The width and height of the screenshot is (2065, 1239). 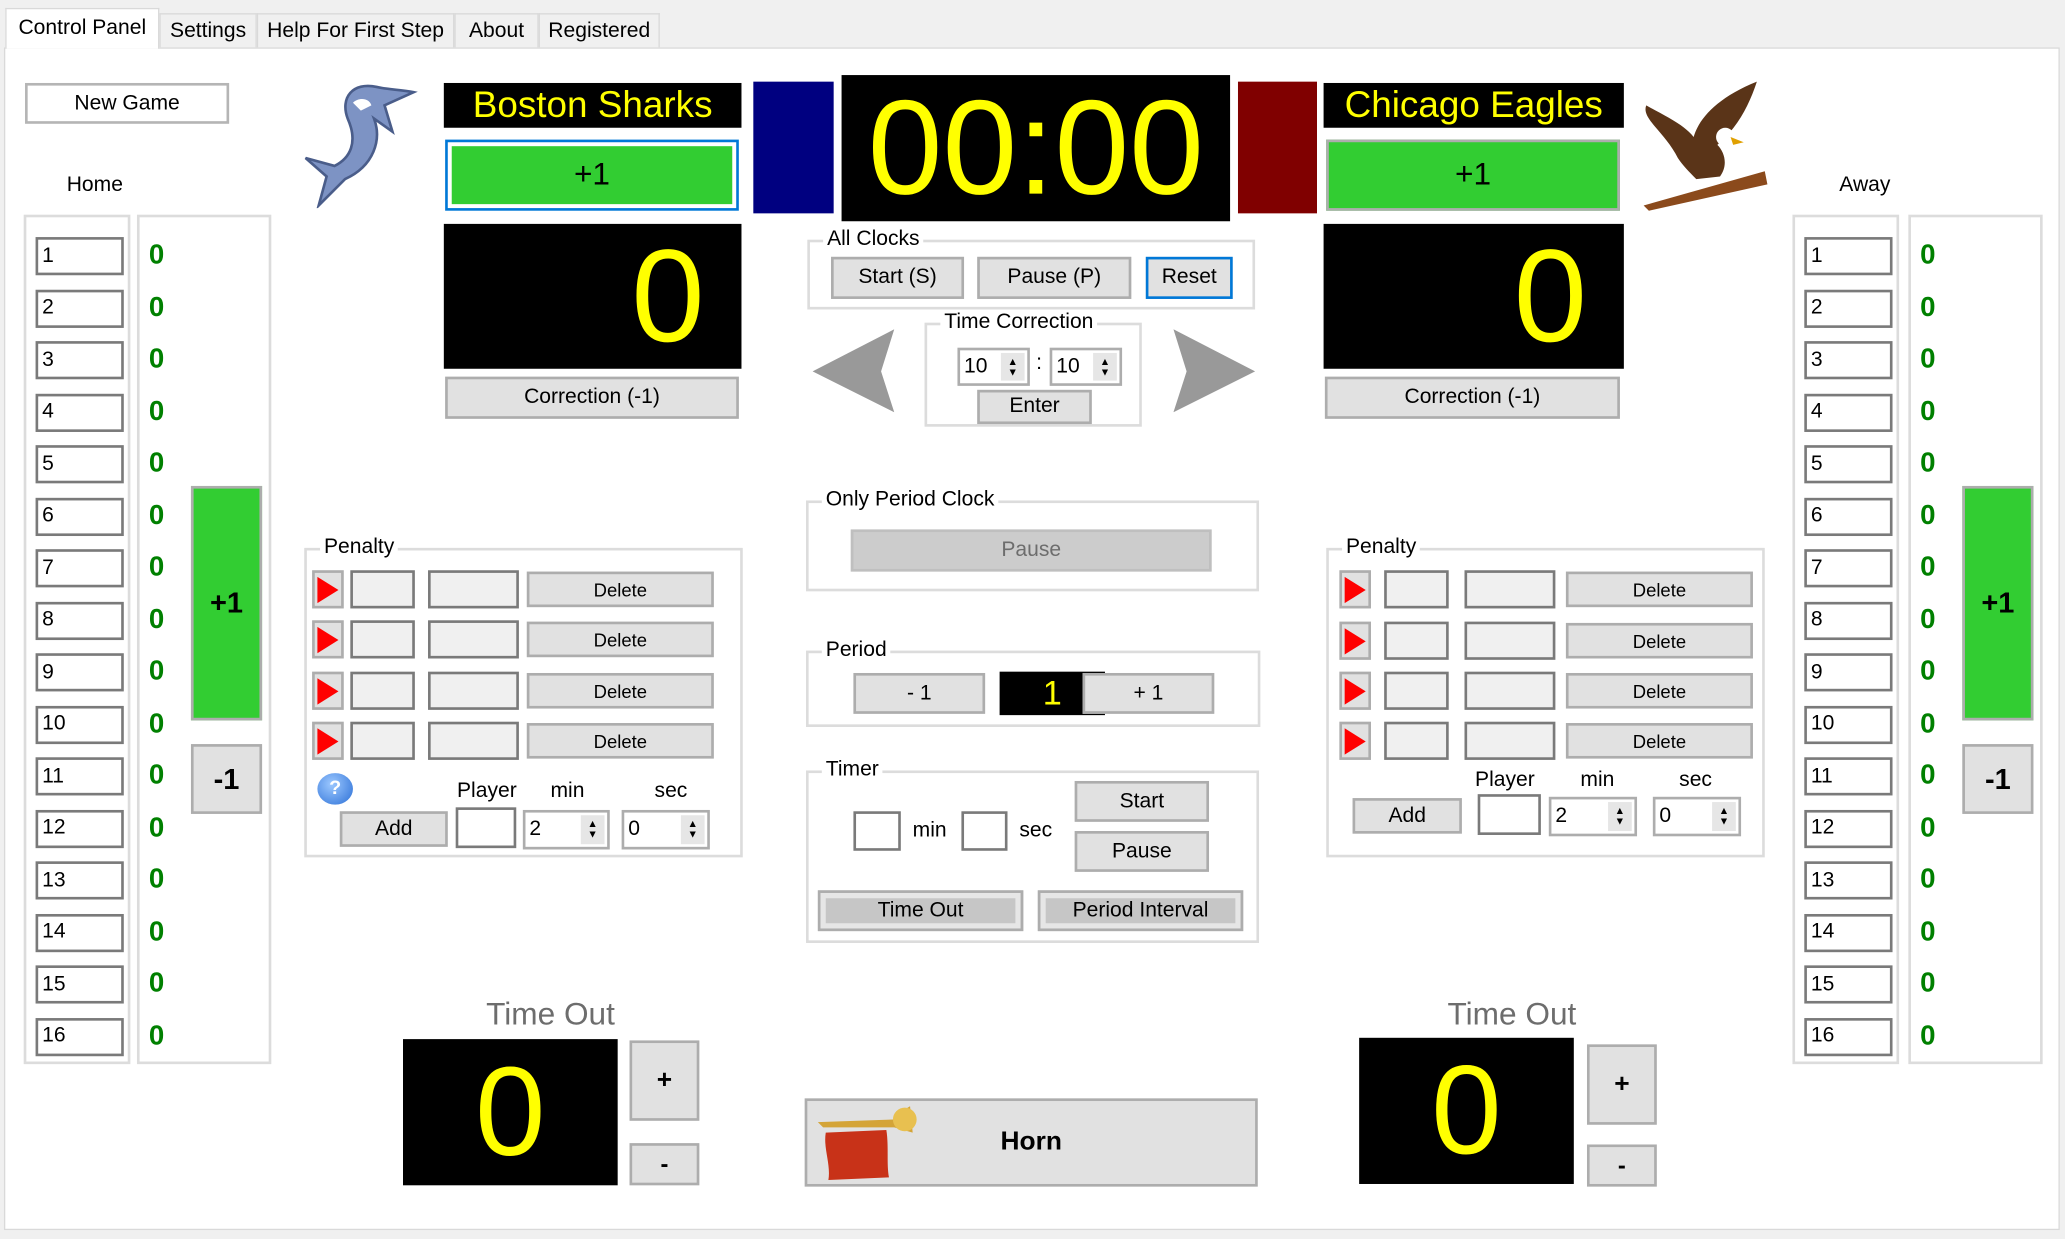 What do you see at coordinates (355, 30) in the screenshot?
I see `tab-help: Help For First Step` at bounding box center [355, 30].